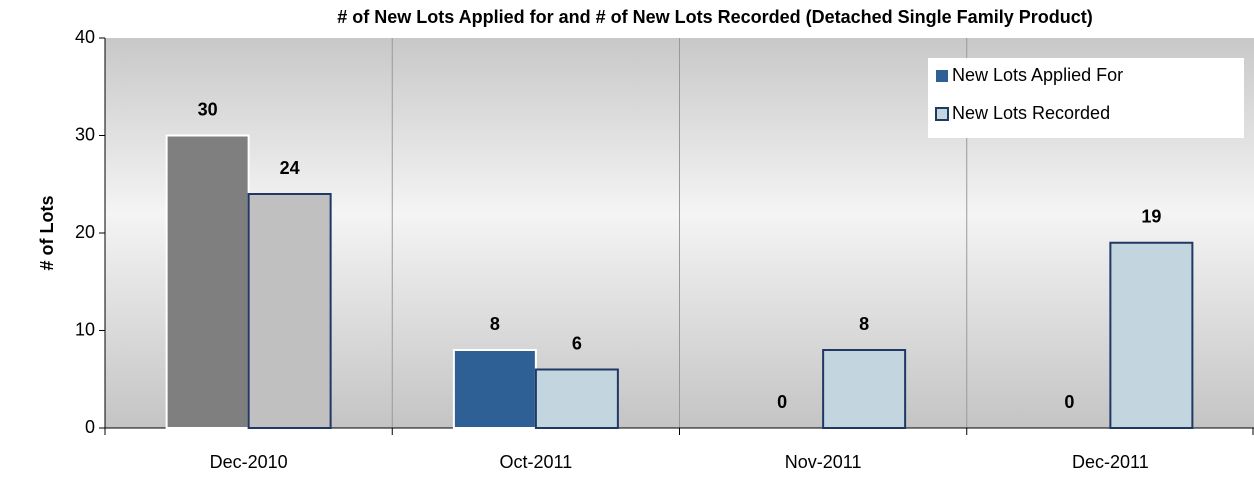  Describe the element at coordinates (249, 462) in the screenshot. I see `x-tick-label: Dec-2010` at that location.